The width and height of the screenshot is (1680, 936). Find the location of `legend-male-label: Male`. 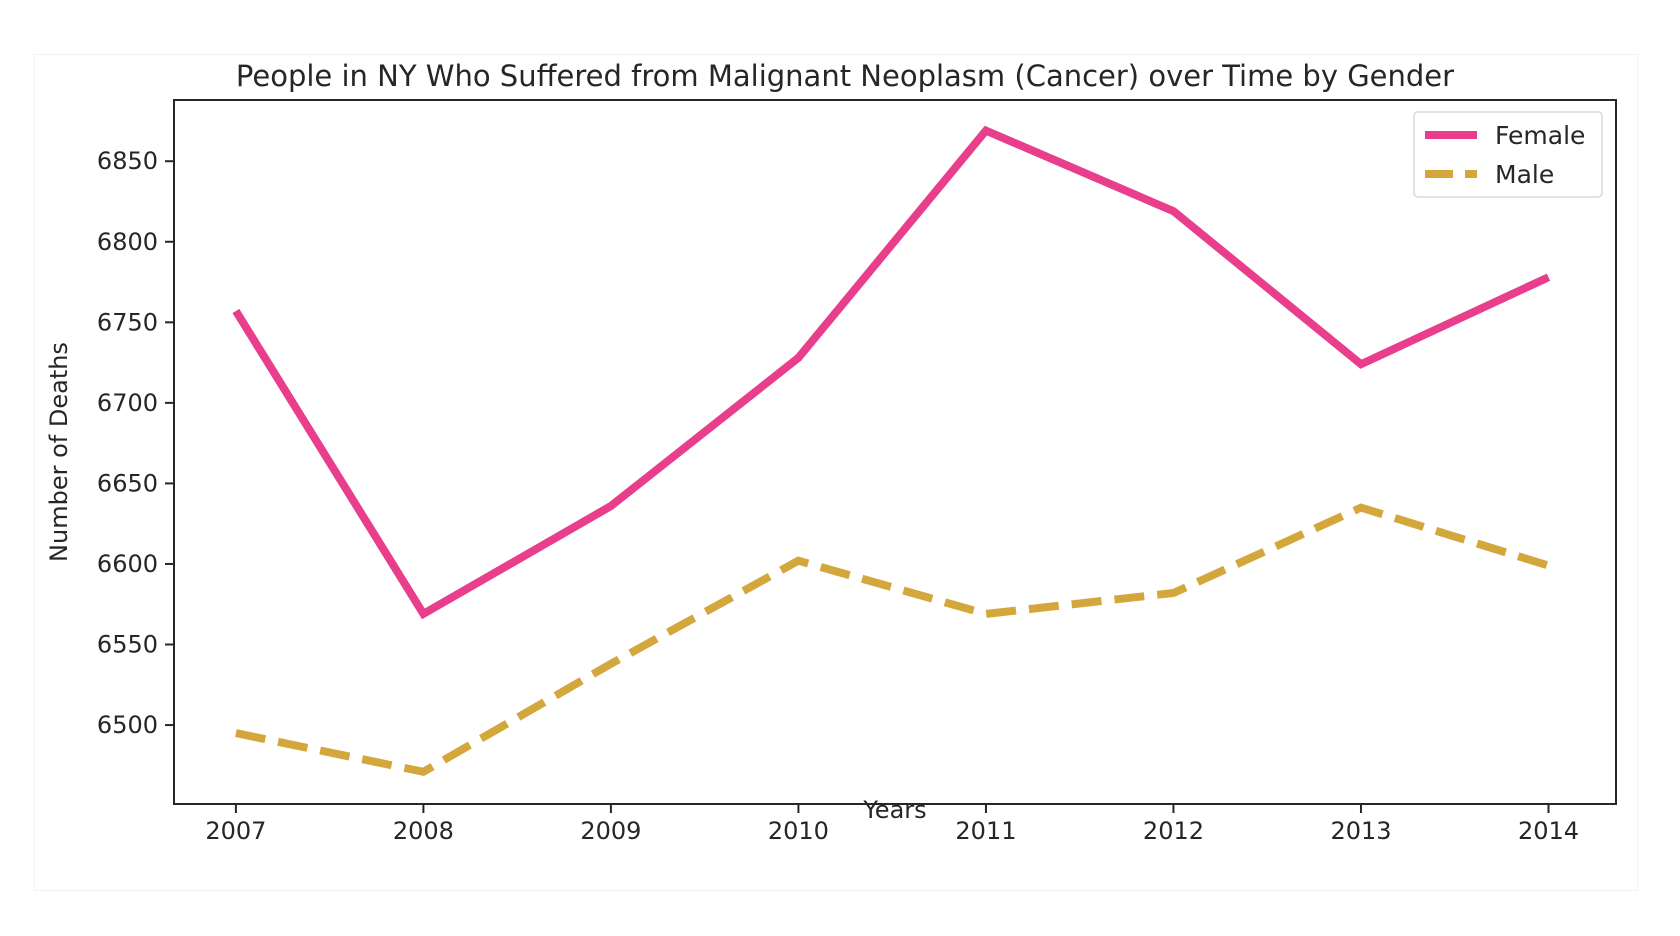

legend-male-label: Male is located at coordinates (1524, 174).